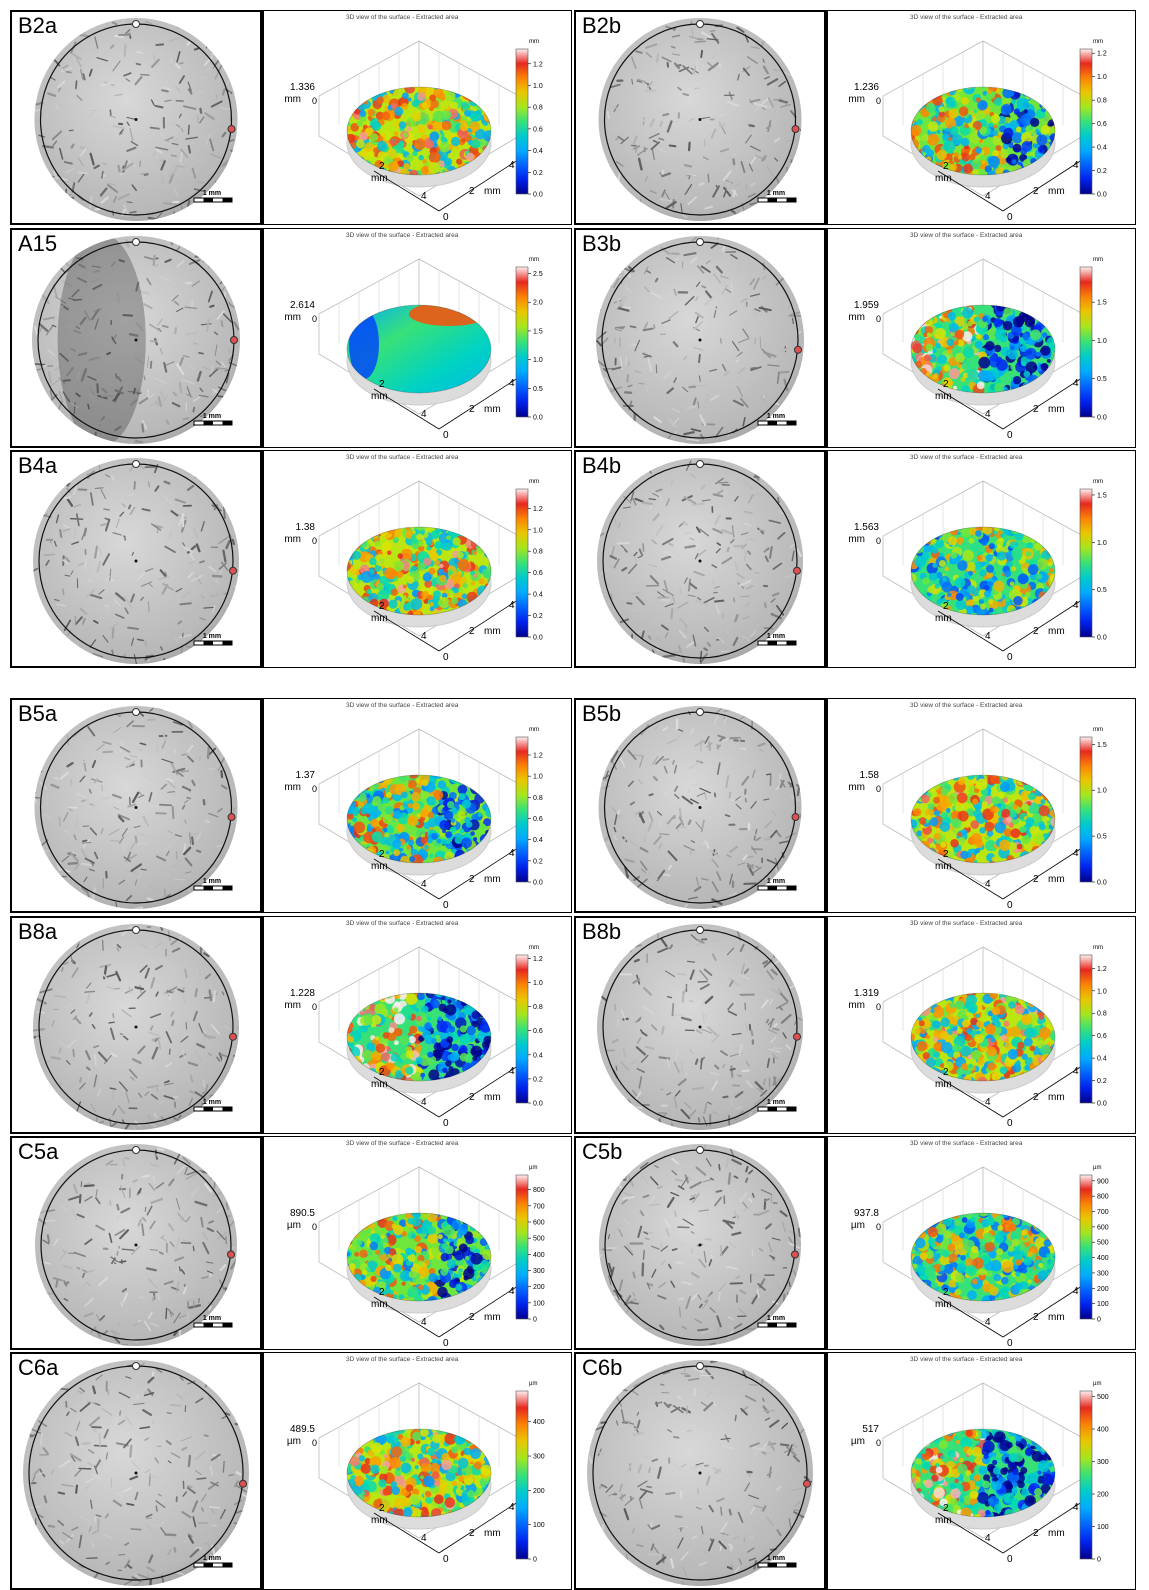 This screenshot has width=1149, height=1590. Describe the element at coordinates (700, 1243) in the screenshot. I see `sample-image-panel: 1 mm C5b` at that location.